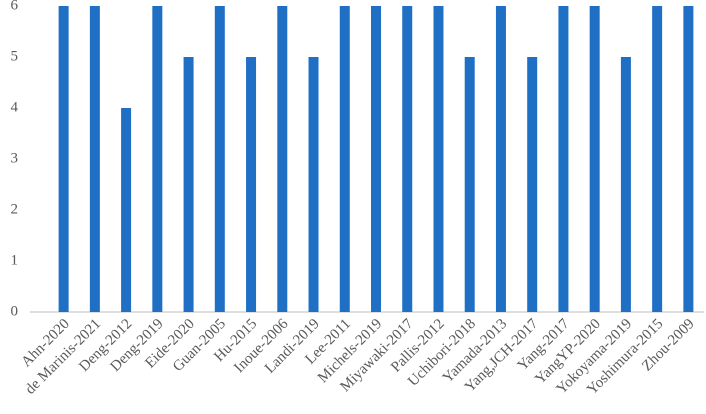  Describe the element at coordinates (15, 311) in the screenshot. I see `y-tick-label: 0` at that location.